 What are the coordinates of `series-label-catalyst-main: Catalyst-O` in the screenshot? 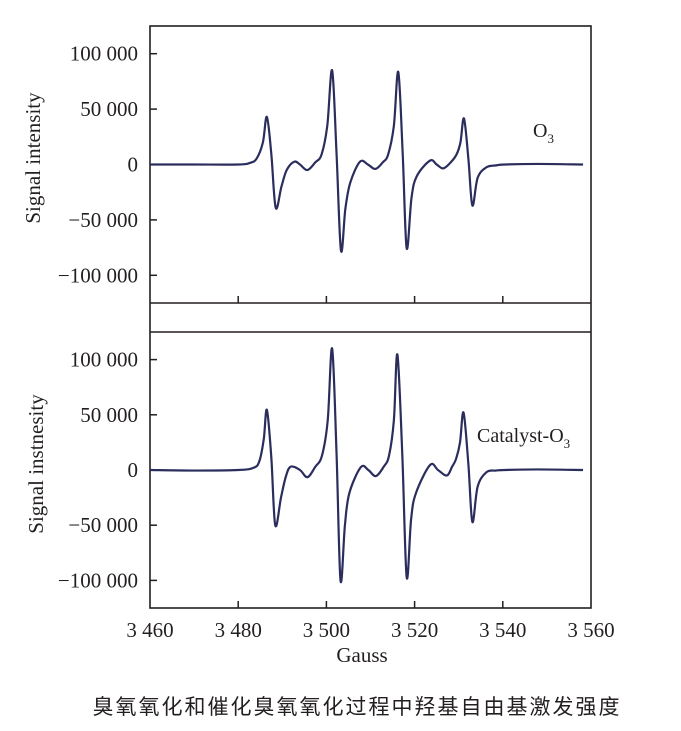 It's located at (520, 436).